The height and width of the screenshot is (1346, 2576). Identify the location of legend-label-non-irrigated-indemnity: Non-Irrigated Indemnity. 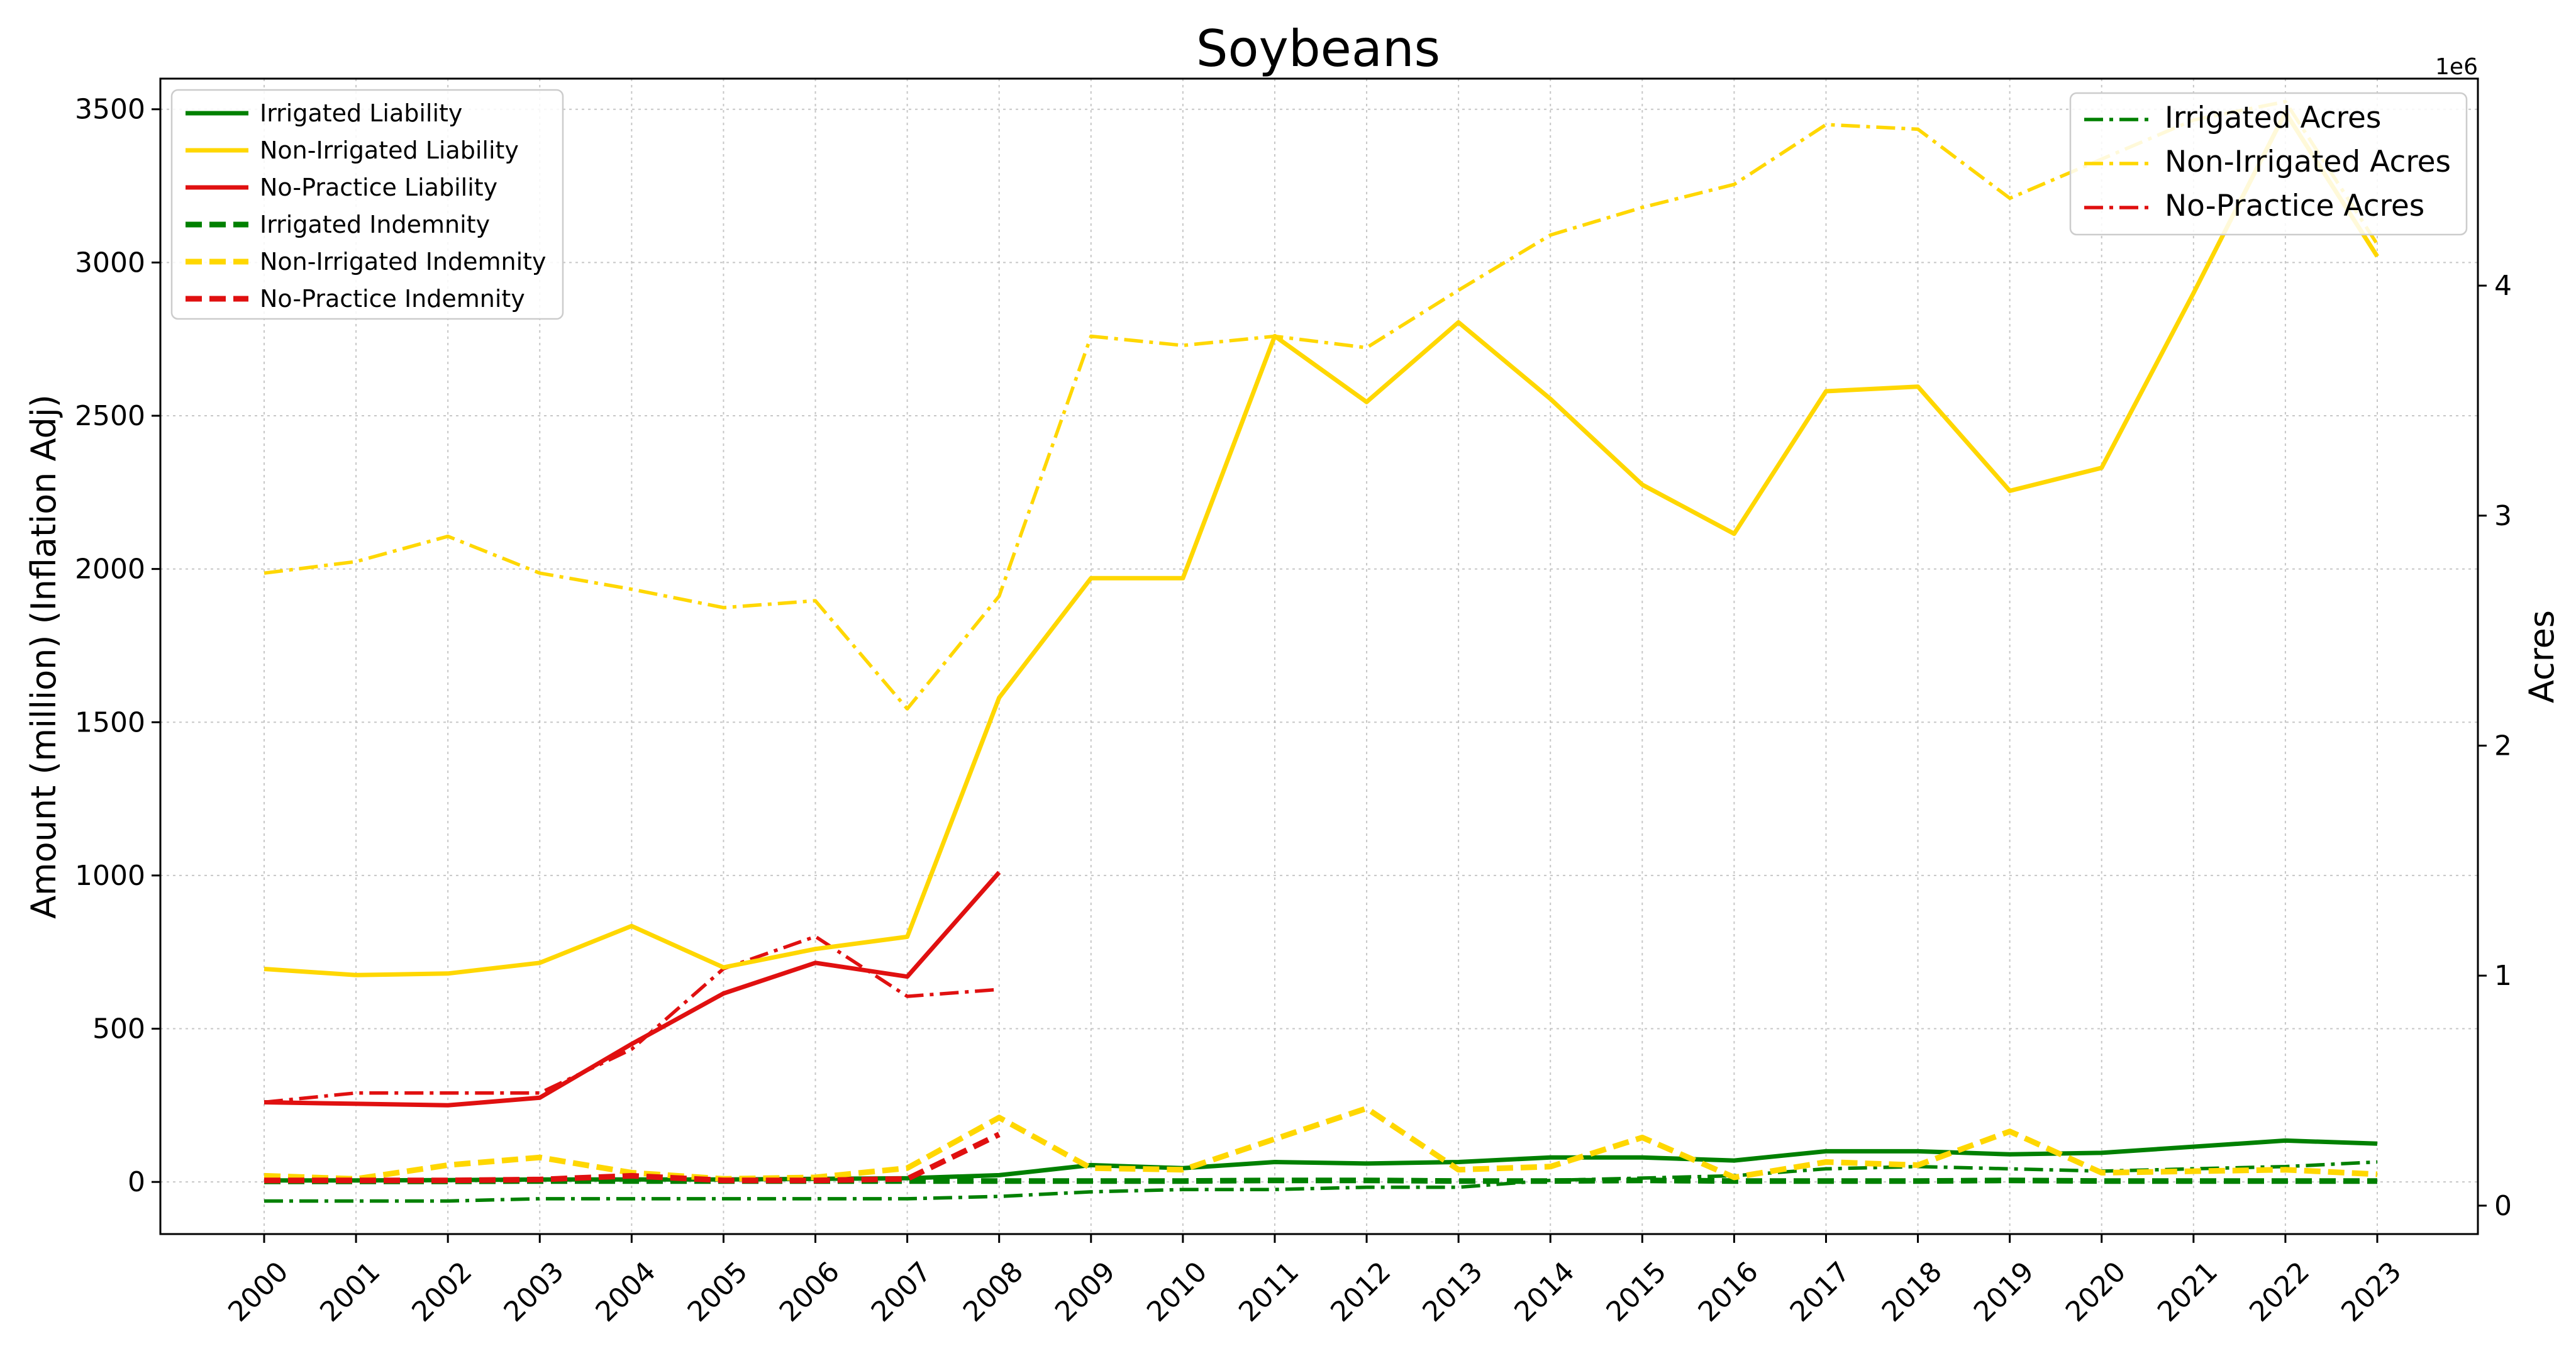
(403, 261).